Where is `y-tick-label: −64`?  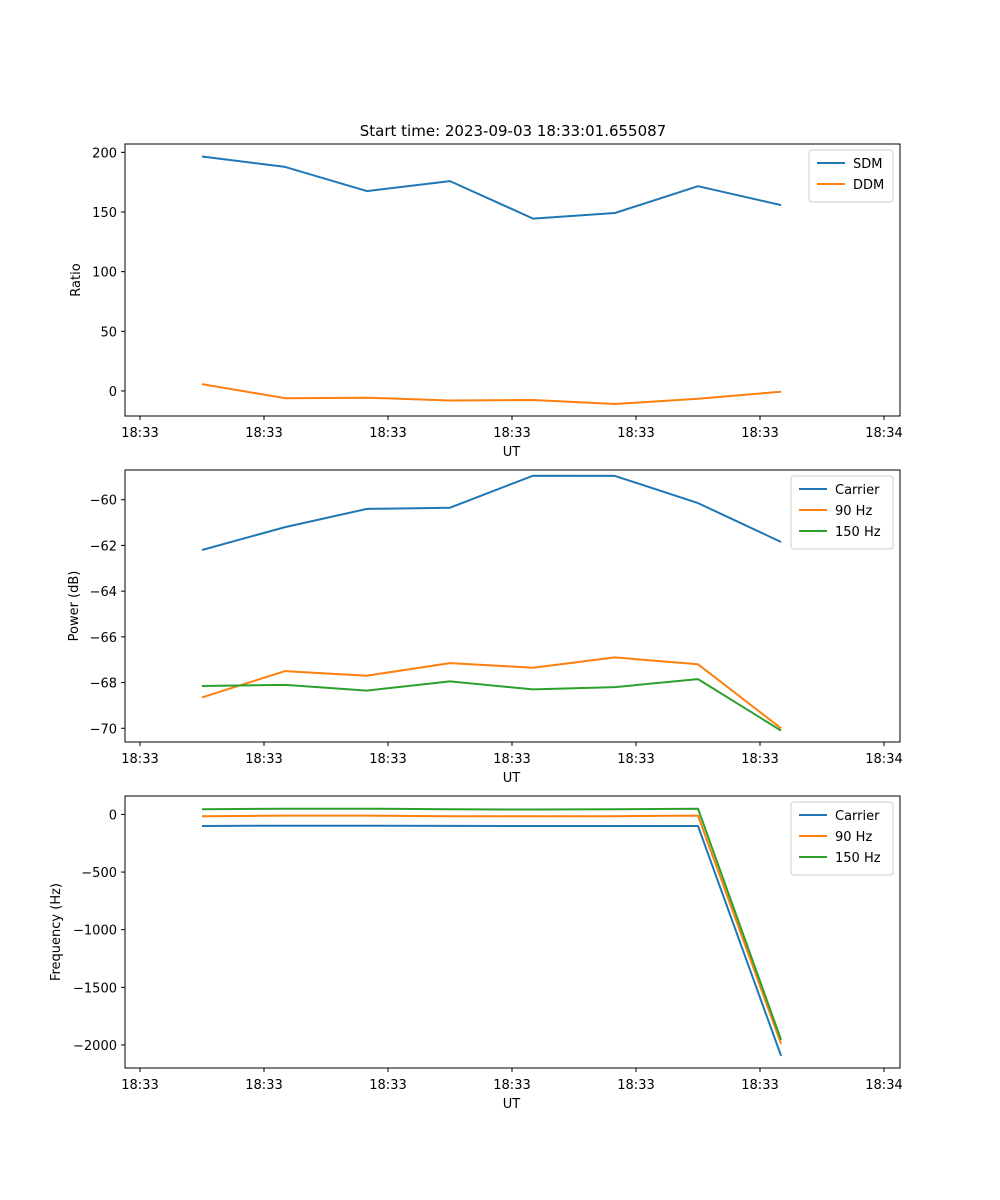
y-tick-label: −64 is located at coordinates (103, 592).